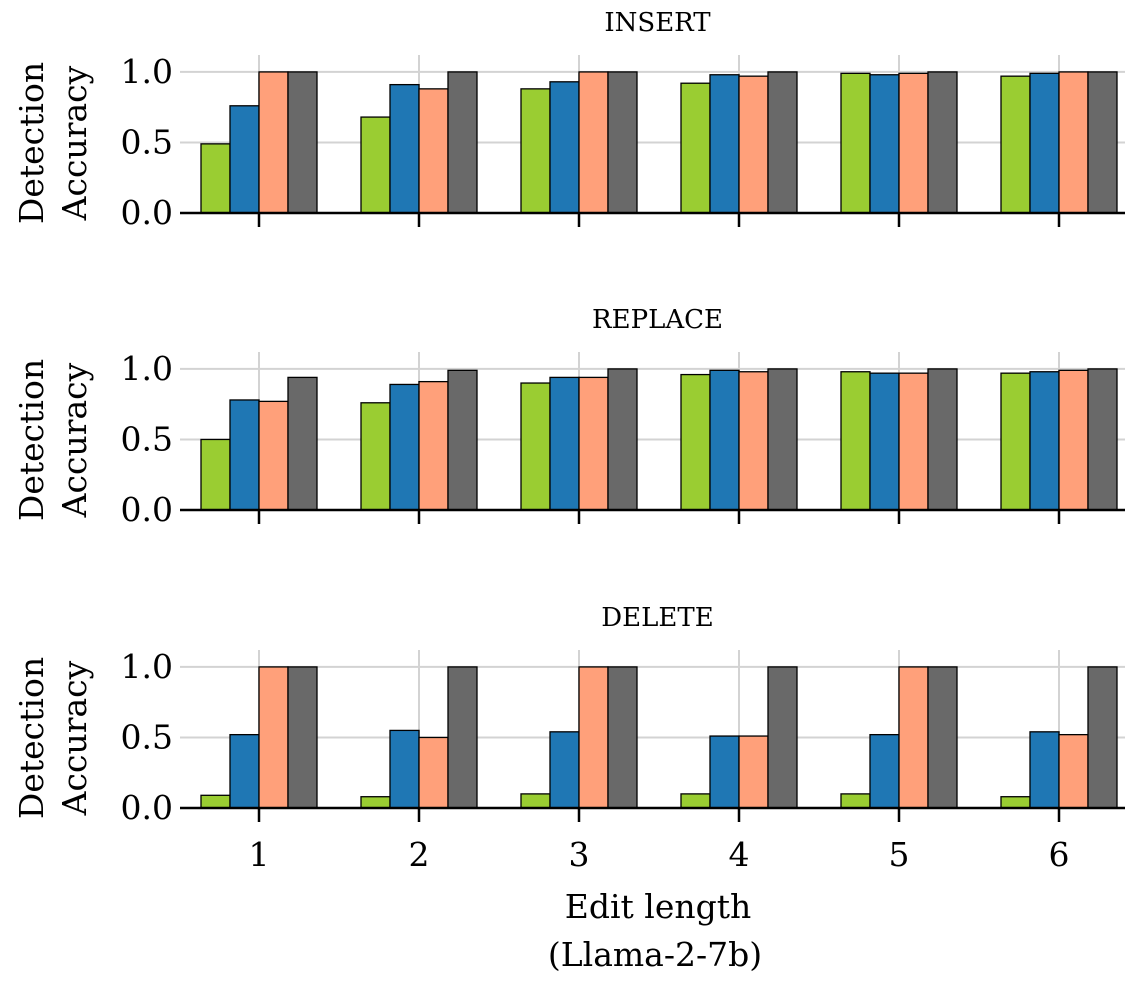 This screenshot has height=990, width=1140. What do you see at coordinates (579, 854) in the screenshot?
I see `x-tick-label: 3` at bounding box center [579, 854].